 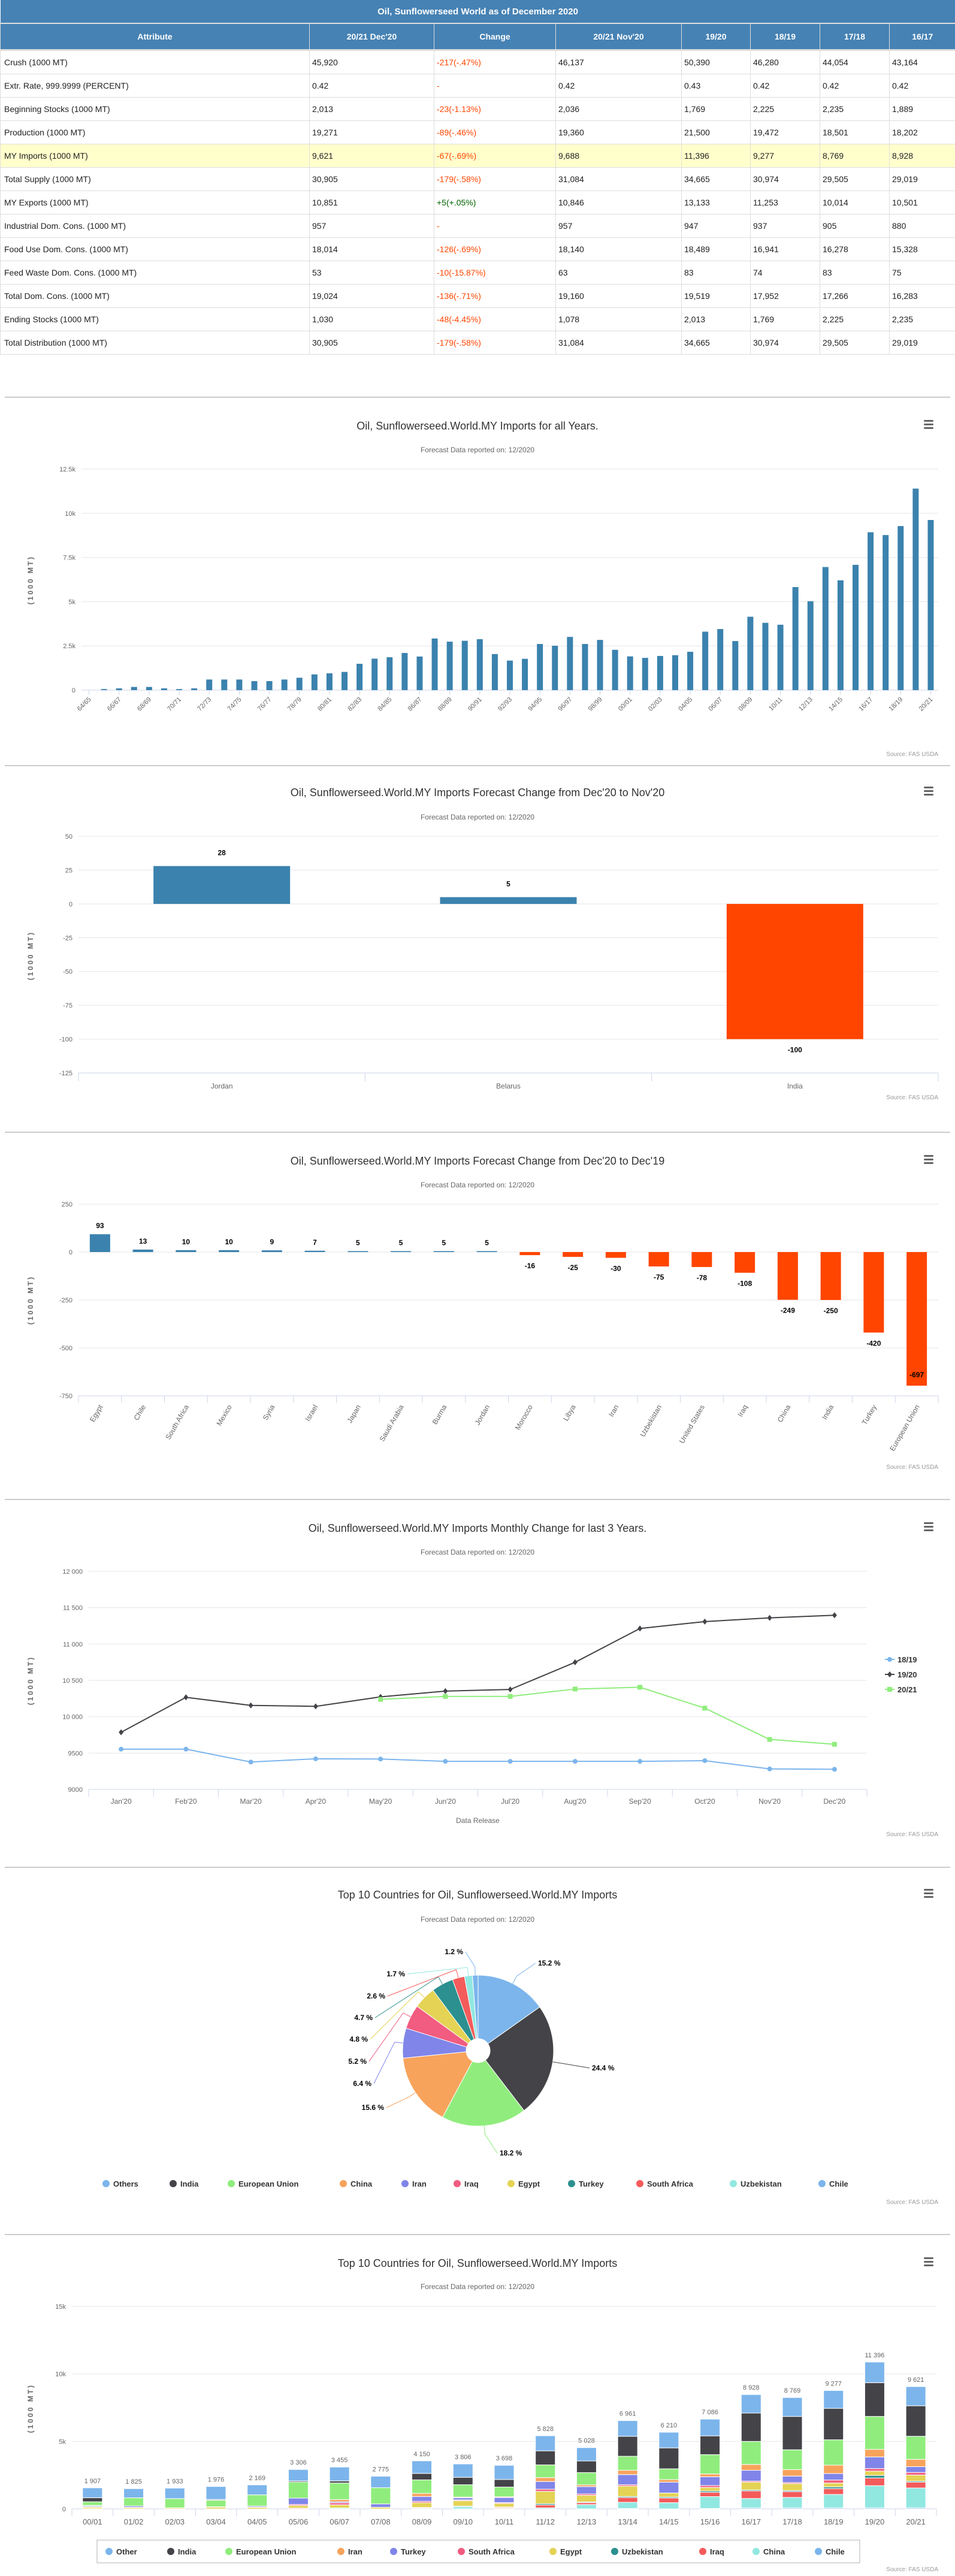 What do you see at coordinates (928, 424) in the screenshot?
I see `hamburger-menu-icon` at bounding box center [928, 424].